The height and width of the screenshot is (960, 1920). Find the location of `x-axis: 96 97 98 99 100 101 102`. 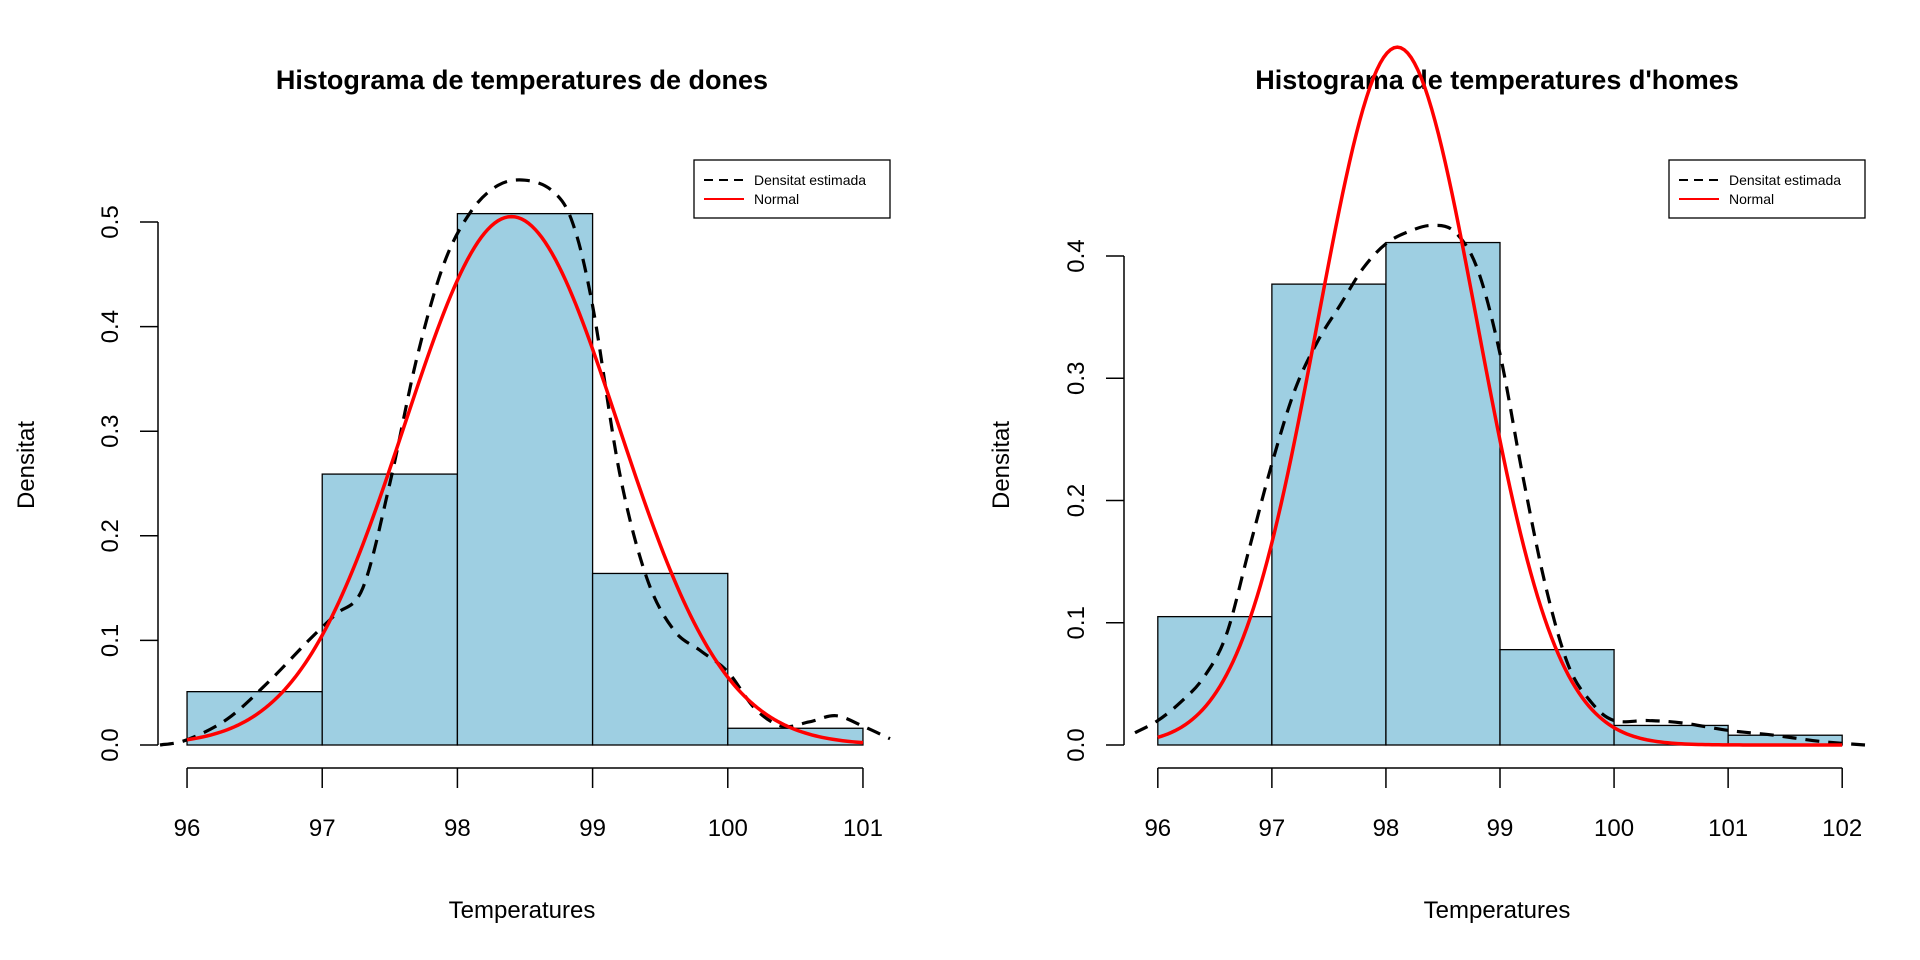

x-axis: 96 97 98 99 100 101 102 is located at coordinates (1503, 804).